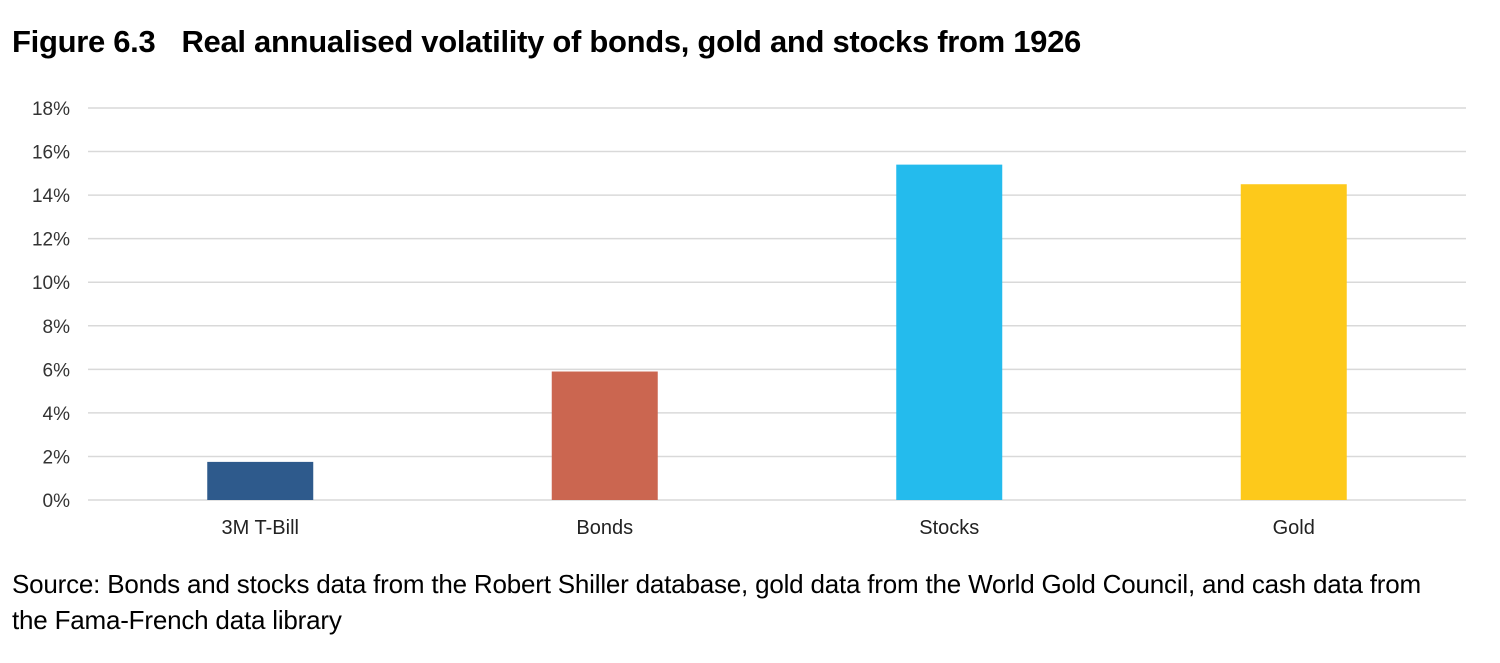 This screenshot has width=1500, height=663. What do you see at coordinates (260, 480) in the screenshot?
I see `bar-3m-t-bill` at bounding box center [260, 480].